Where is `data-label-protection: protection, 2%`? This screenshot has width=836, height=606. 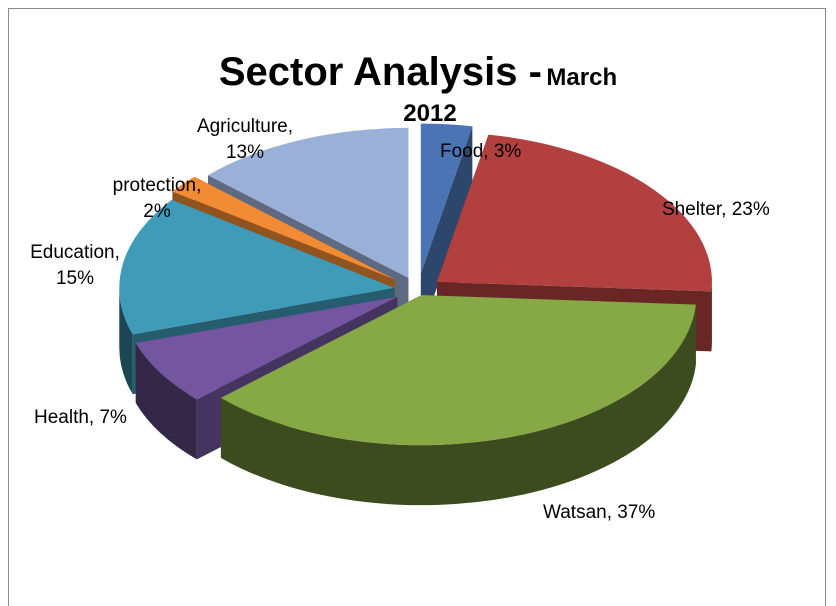
data-label-protection: protection, 2% is located at coordinates (157, 198).